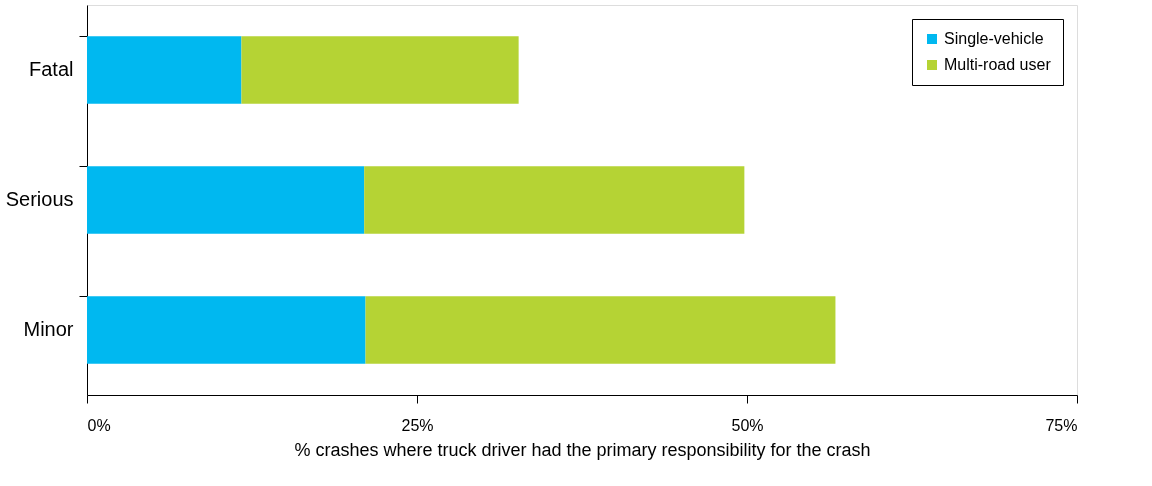 This screenshot has height=486, width=1152. What do you see at coordinates (1061, 425) in the screenshot?
I see `x-tick-label: 75%` at bounding box center [1061, 425].